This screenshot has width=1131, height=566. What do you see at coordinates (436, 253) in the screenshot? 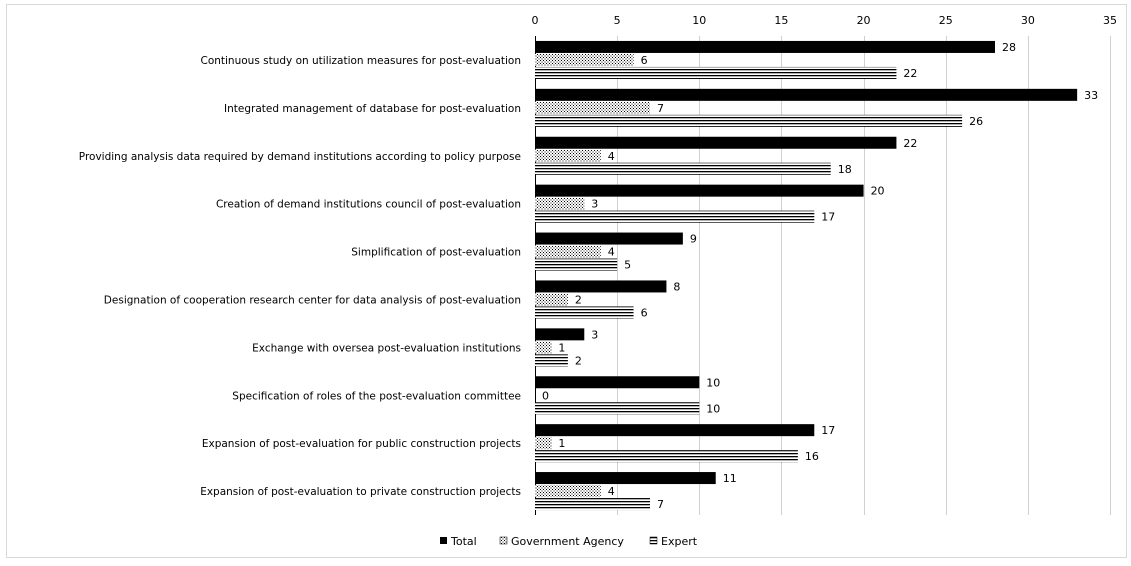
I see `category-label: Simplification of post-evaluation` at bounding box center [436, 253].